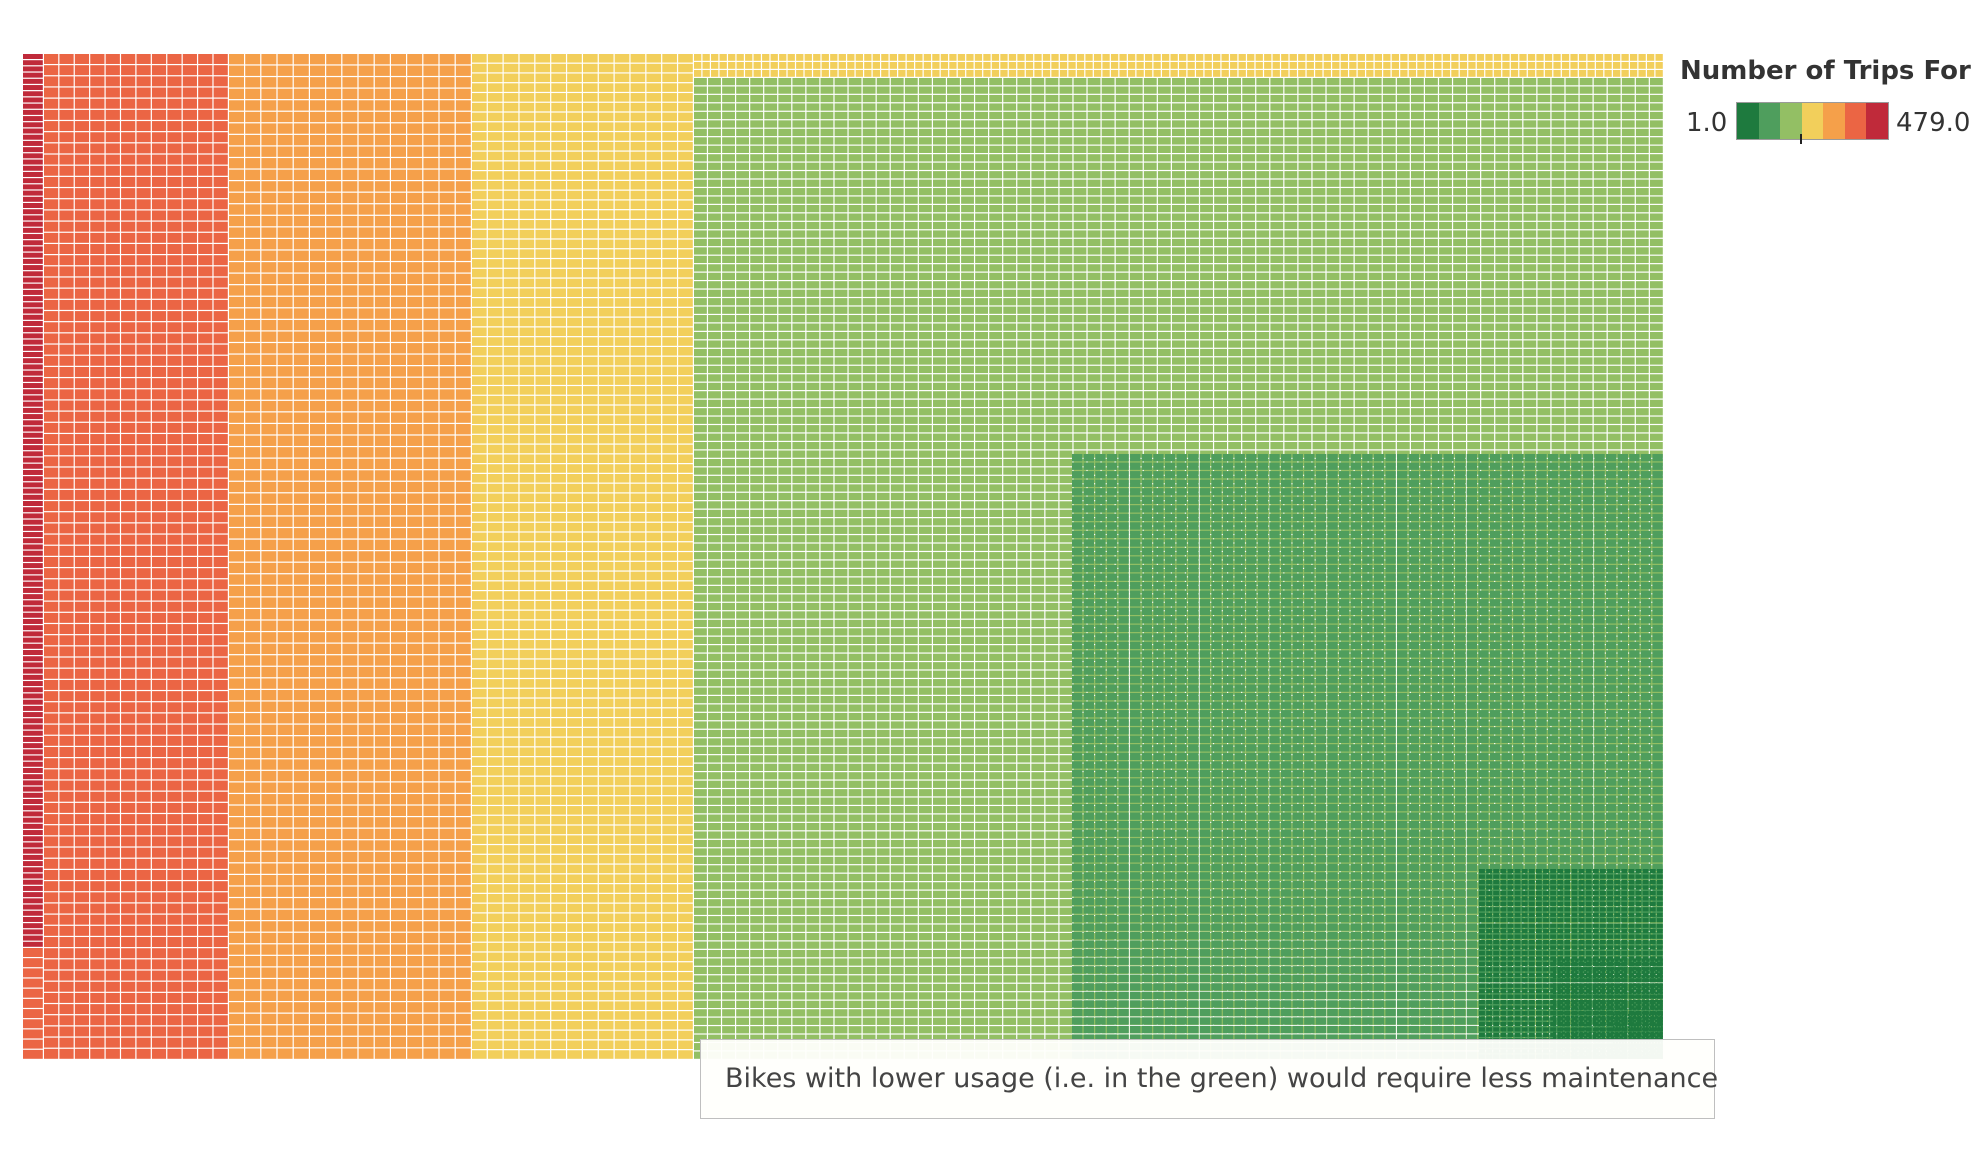 The width and height of the screenshot is (1983, 1150). I want to click on legend-marker, so click(1800, 139).